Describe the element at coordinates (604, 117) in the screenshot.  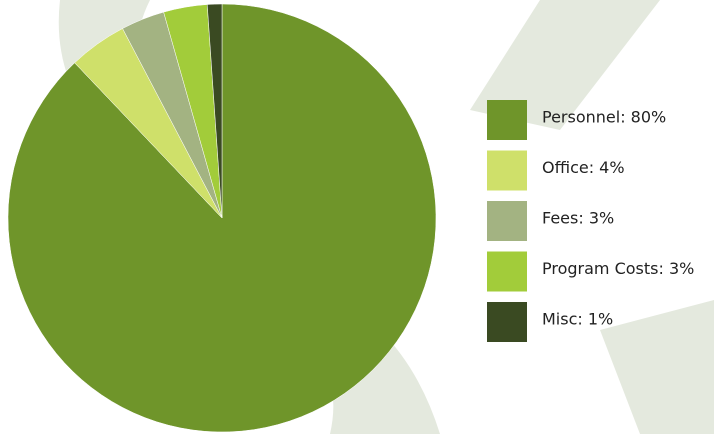
I see `legend-label: Personnel: 80%` at that location.